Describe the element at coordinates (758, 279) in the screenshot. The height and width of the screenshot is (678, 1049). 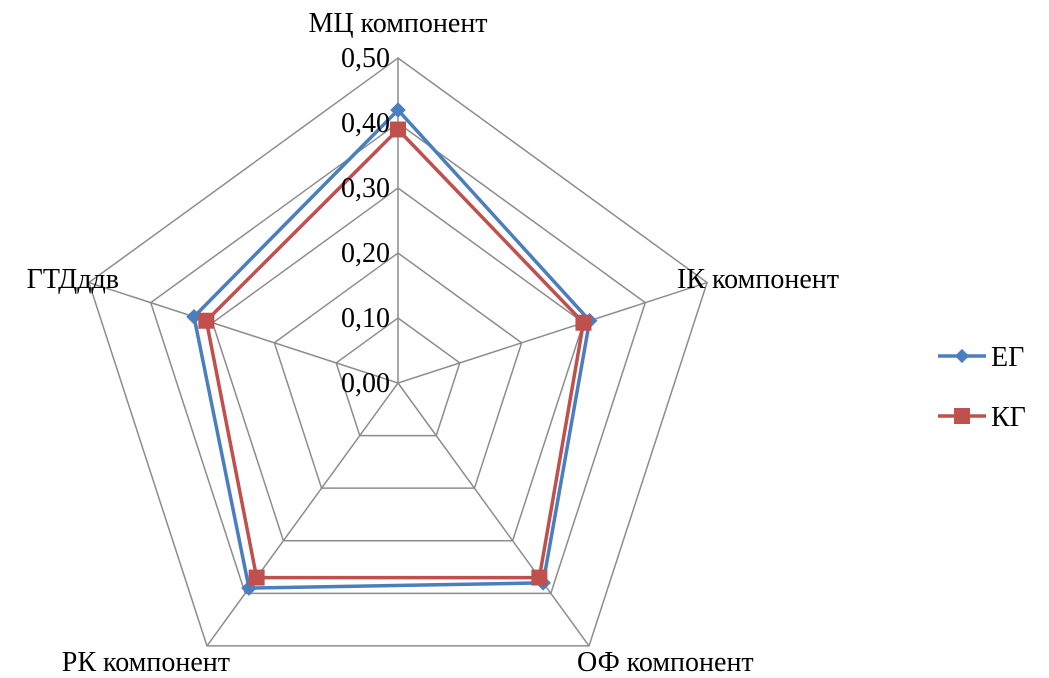
I see `category-label-1: ІК компонент` at that location.